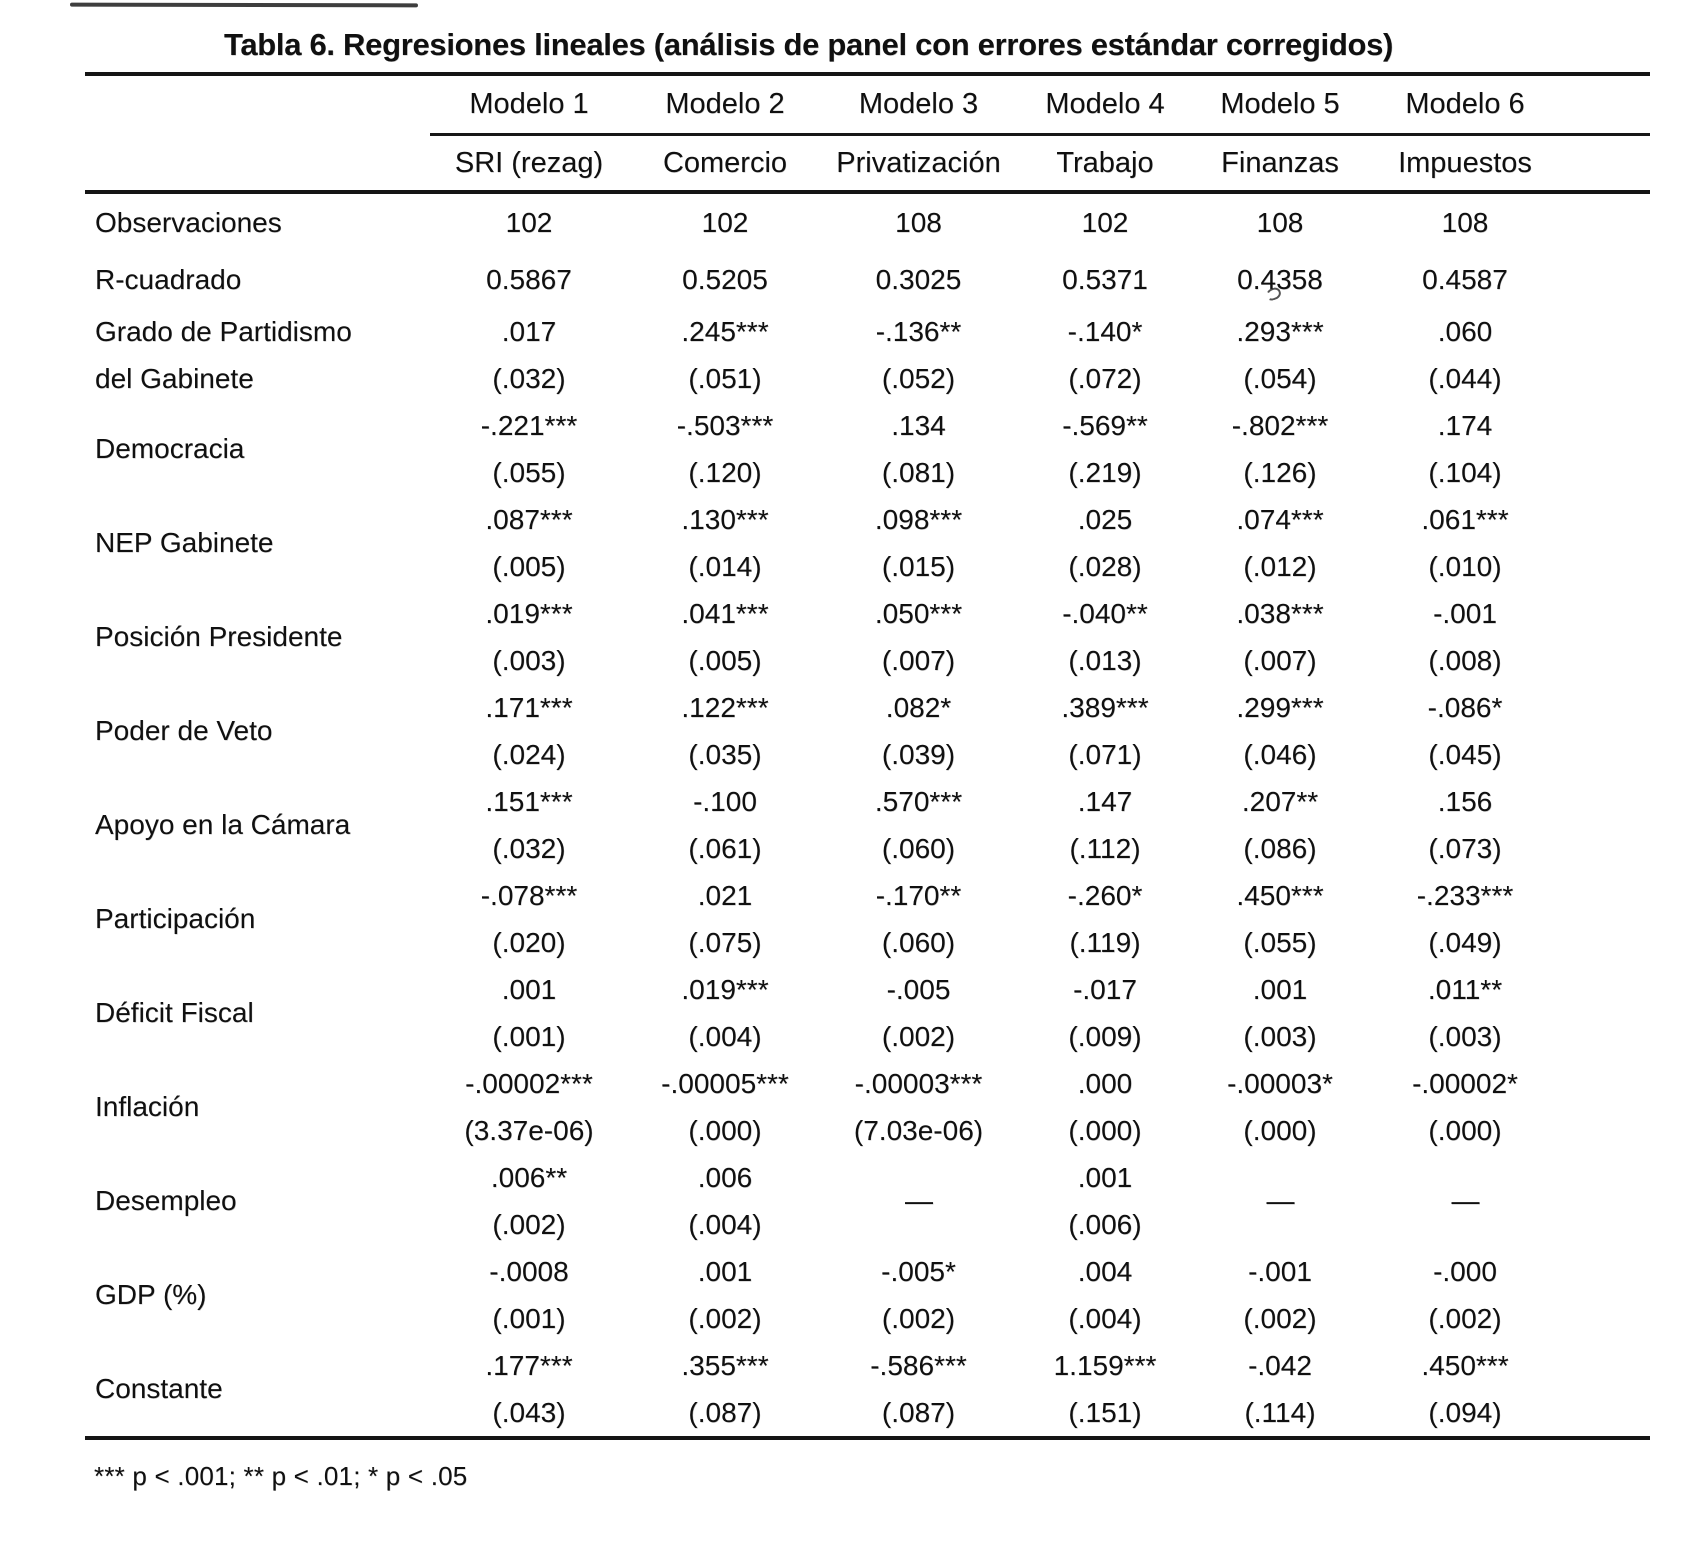 The width and height of the screenshot is (1689, 1550). I want to click on dependent-header: Impuestos, so click(1465, 164).